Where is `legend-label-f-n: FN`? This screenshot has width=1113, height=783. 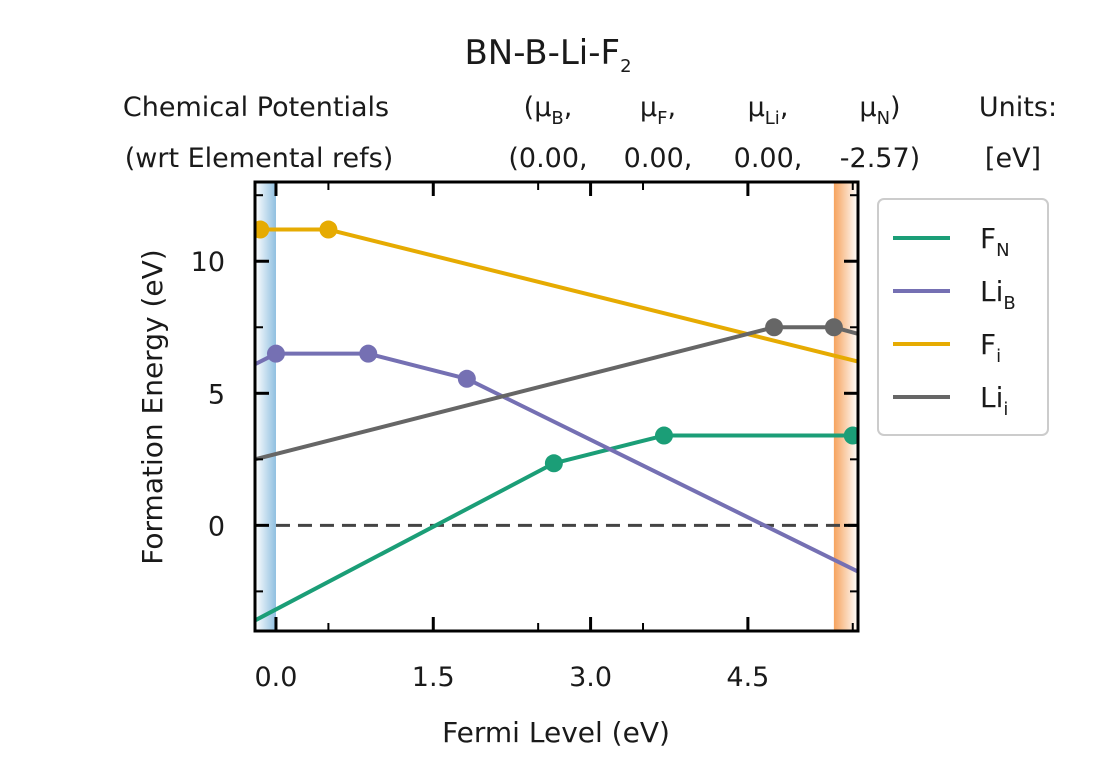 legend-label-f-n: FN is located at coordinates (995, 241).